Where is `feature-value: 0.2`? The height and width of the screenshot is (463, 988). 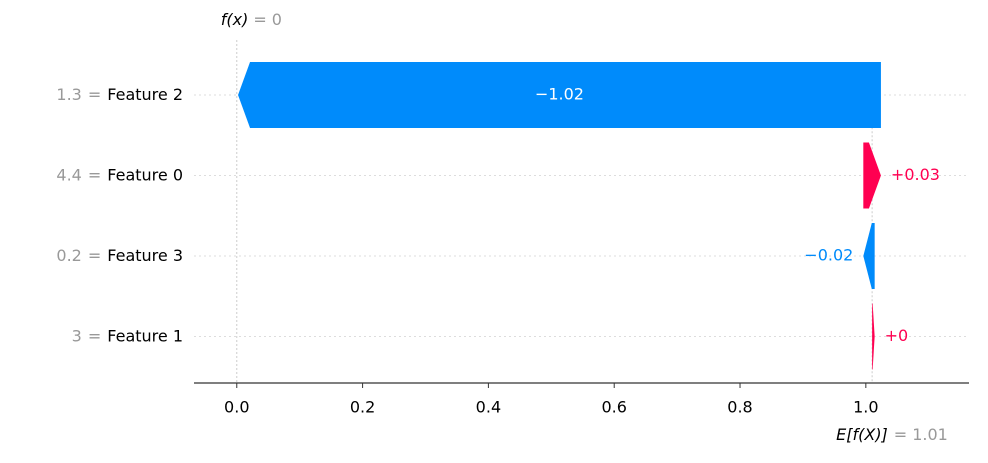
feature-value: 0.2 is located at coordinates (68, 255).